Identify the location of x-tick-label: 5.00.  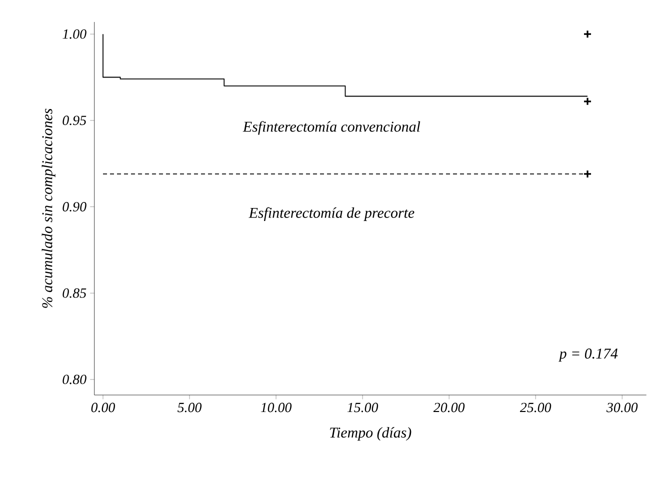
(190, 407).